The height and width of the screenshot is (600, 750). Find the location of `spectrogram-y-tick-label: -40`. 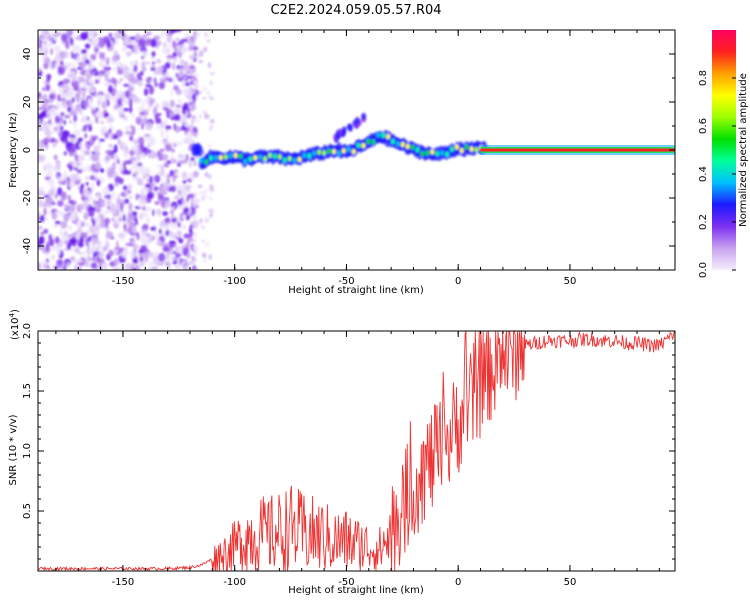

spectrogram-y-tick-label: -40 is located at coordinates (27, 246).